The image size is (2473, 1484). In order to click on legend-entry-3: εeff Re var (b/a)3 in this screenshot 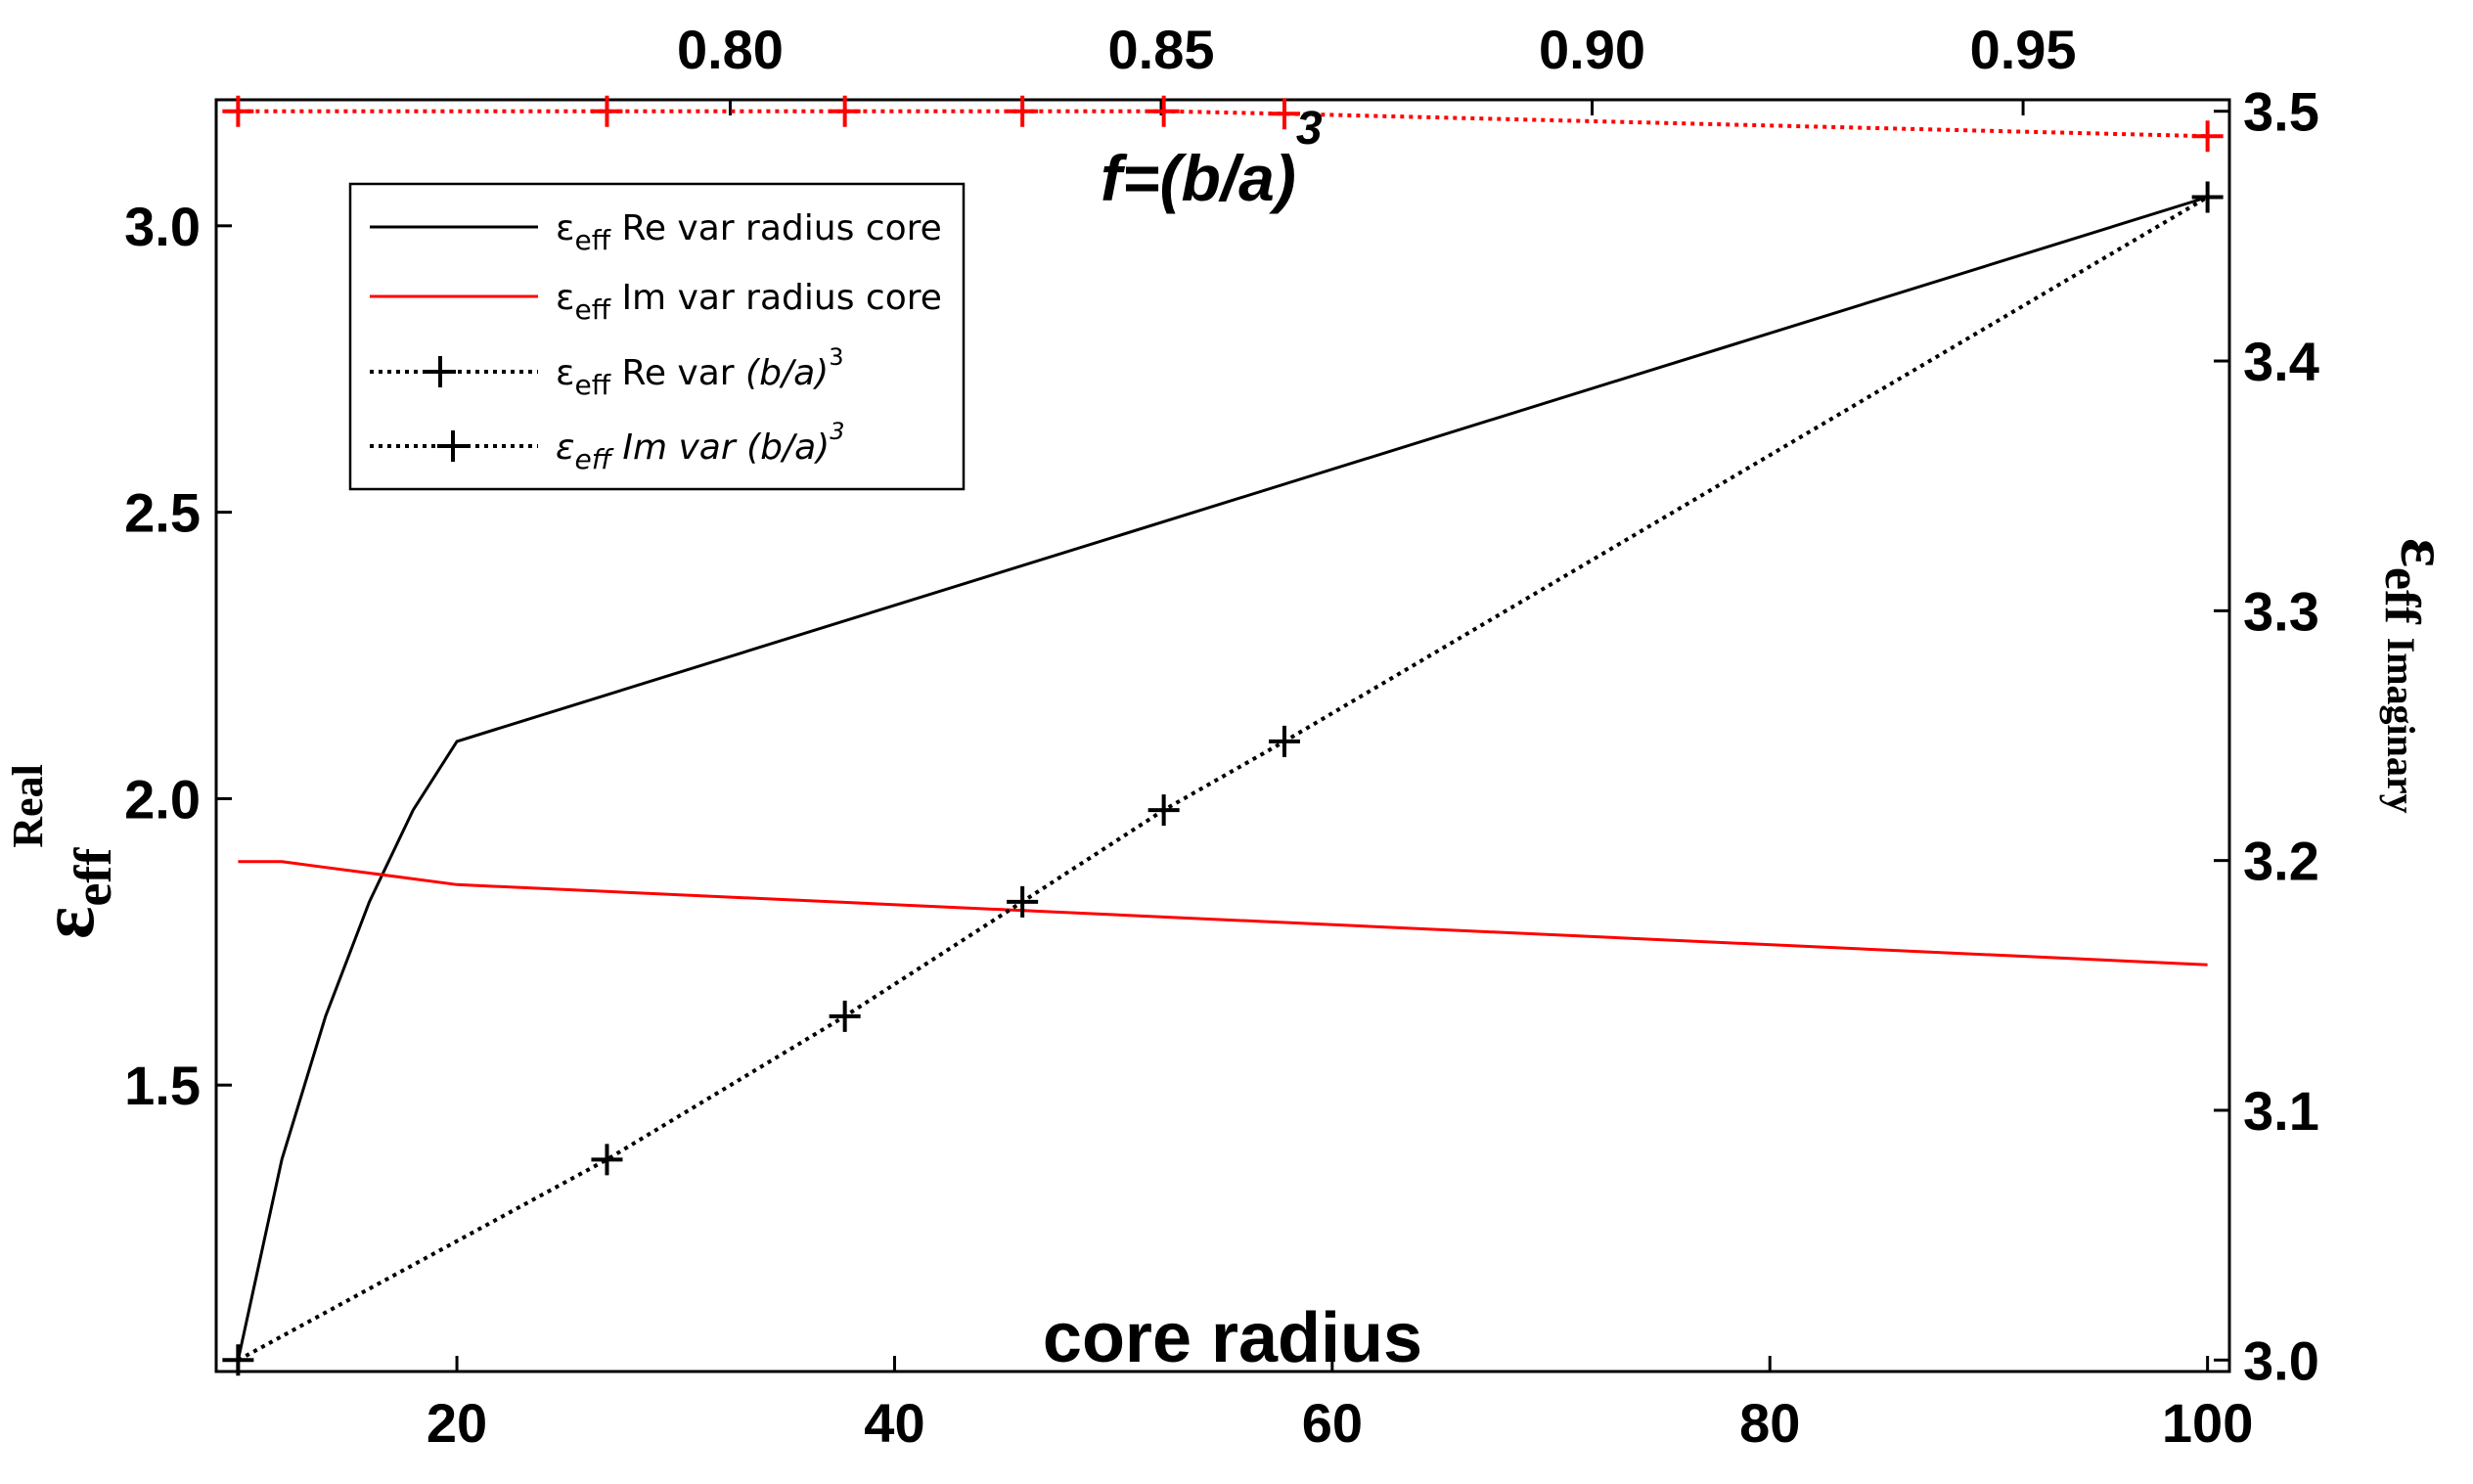, I will do `click(699, 372)`.